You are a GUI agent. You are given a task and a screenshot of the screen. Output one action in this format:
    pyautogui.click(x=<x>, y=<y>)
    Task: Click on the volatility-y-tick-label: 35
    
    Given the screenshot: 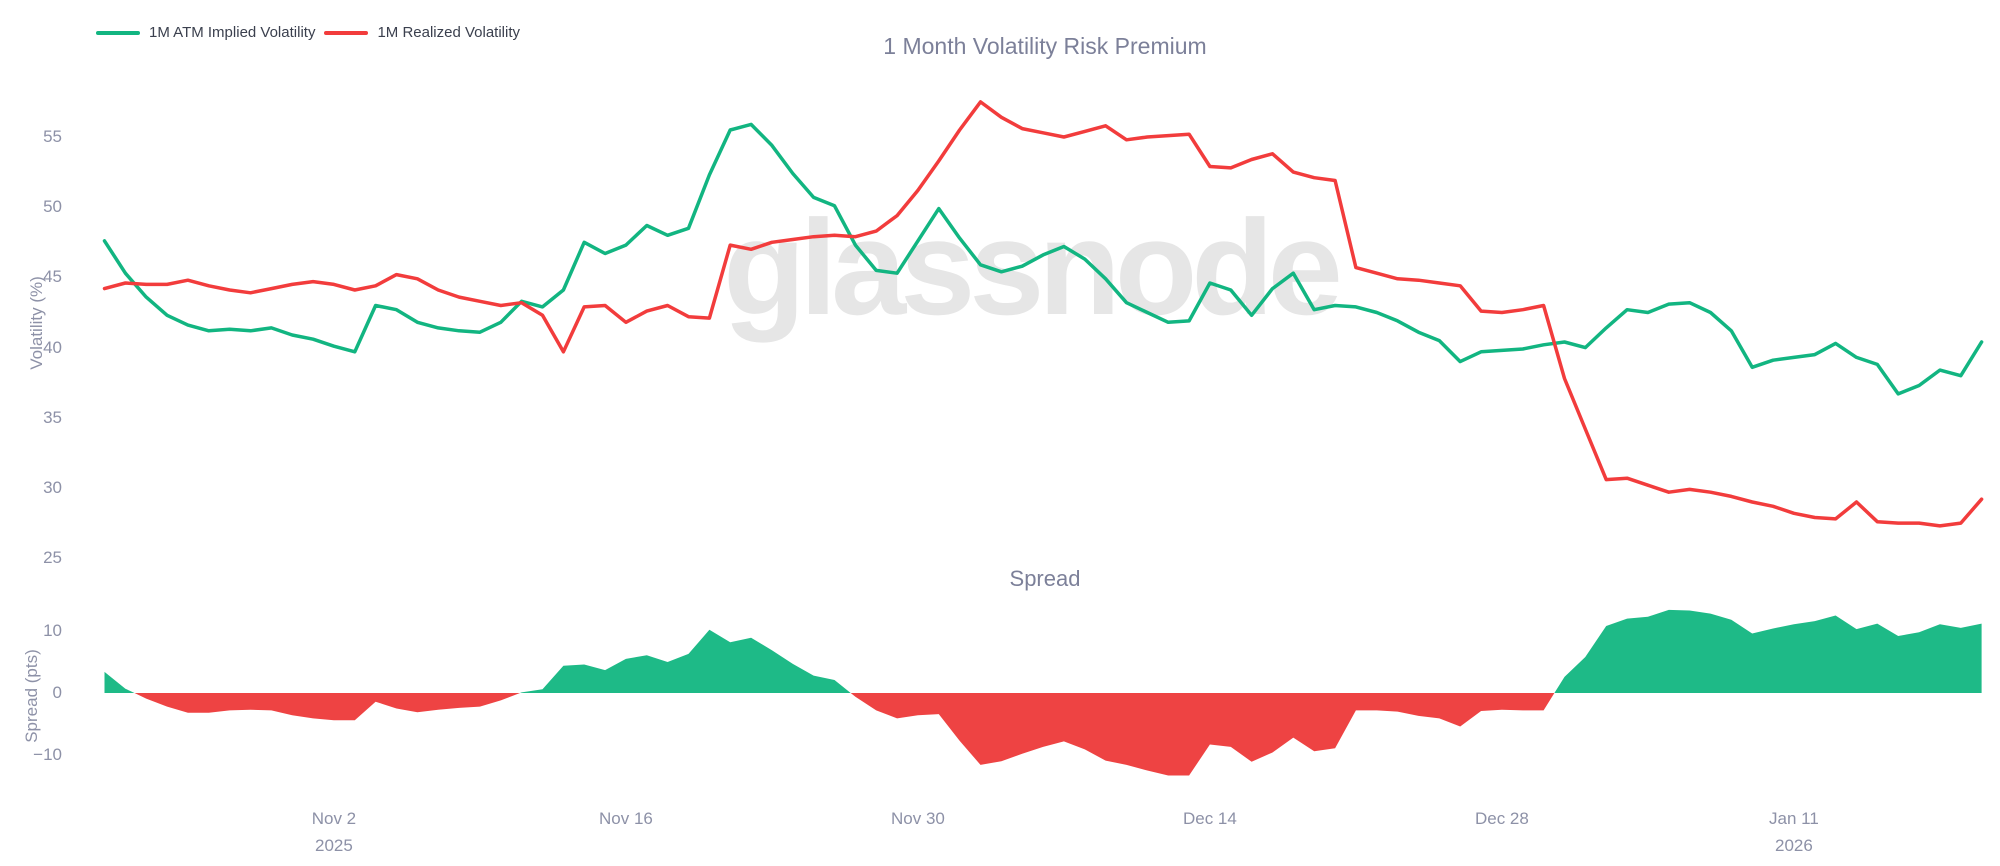 What is the action you would take?
    pyautogui.click(x=52, y=417)
    